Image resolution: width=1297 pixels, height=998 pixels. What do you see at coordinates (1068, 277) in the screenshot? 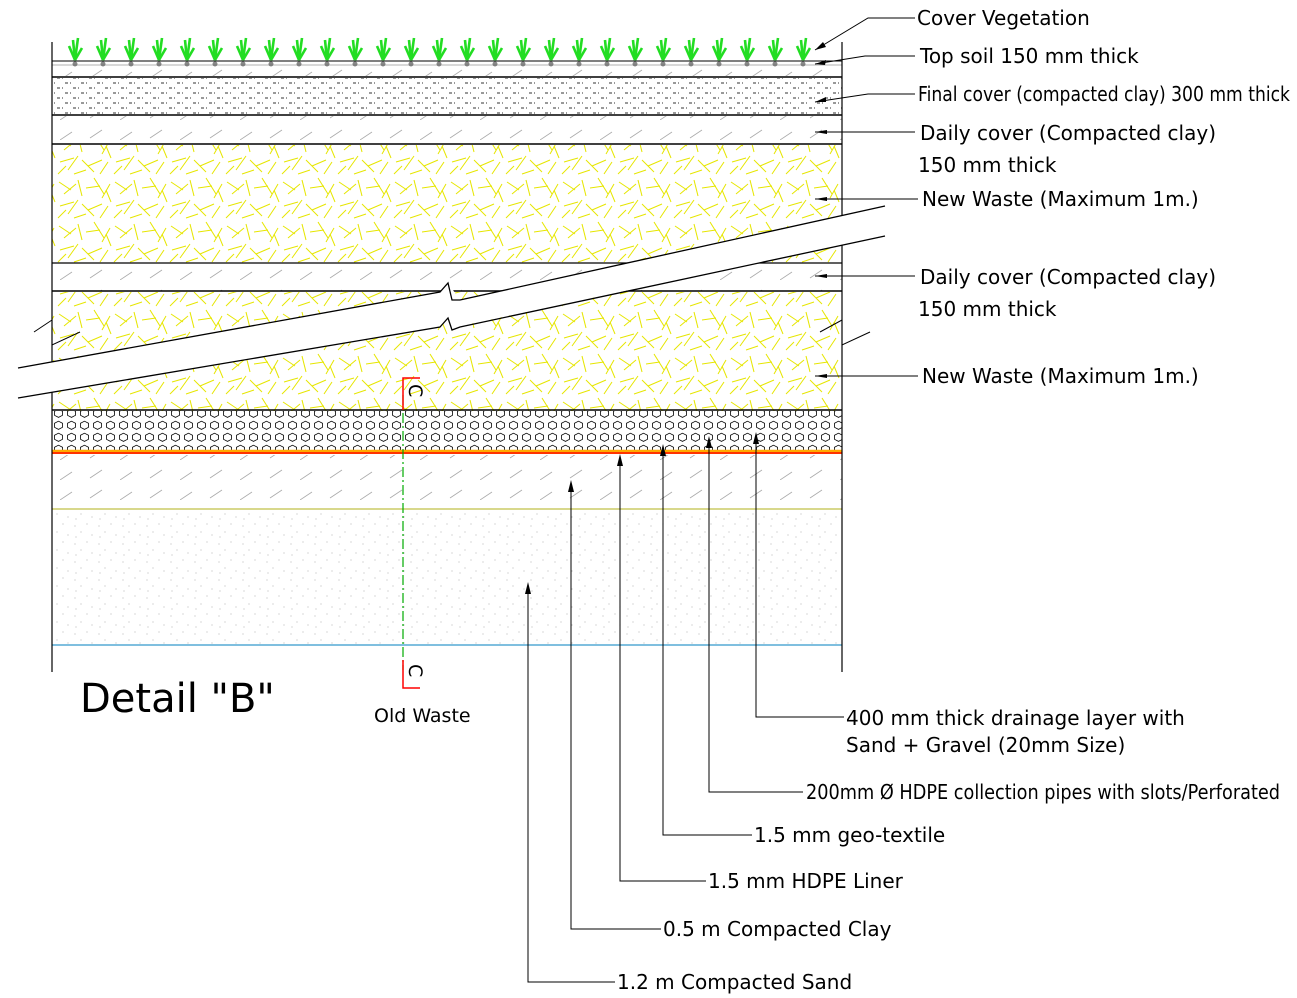
I see `label-daily-cover-2: Daily cover (Compacted clay)` at bounding box center [1068, 277].